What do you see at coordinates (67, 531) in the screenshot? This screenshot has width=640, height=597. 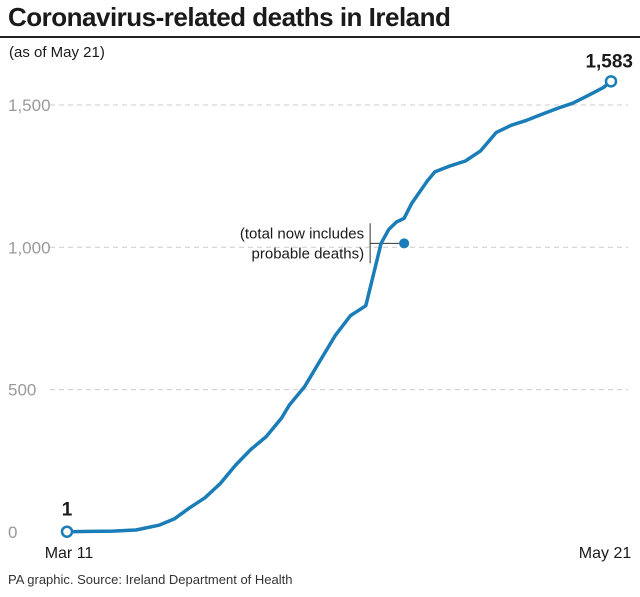 I see `start-point-marker` at bounding box center [67, 531].